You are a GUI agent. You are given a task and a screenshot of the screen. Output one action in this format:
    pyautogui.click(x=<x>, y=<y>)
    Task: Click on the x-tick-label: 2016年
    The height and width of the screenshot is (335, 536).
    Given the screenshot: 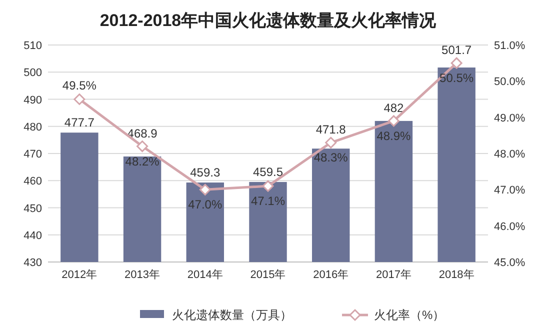 What is the action you would take?
    pyautogui.click(x=331, y=275)
    